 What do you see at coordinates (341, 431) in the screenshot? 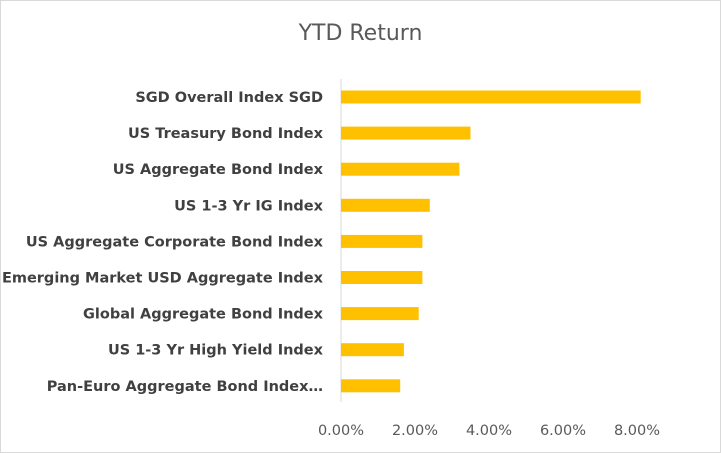
I see `x-tick-label-0: 0.00%` at bounding box center [341, 431].